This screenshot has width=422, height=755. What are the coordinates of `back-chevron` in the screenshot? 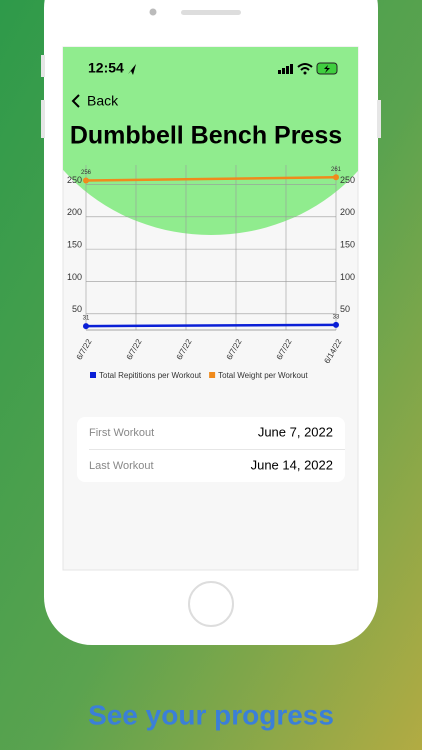 It's located at (75, 101).